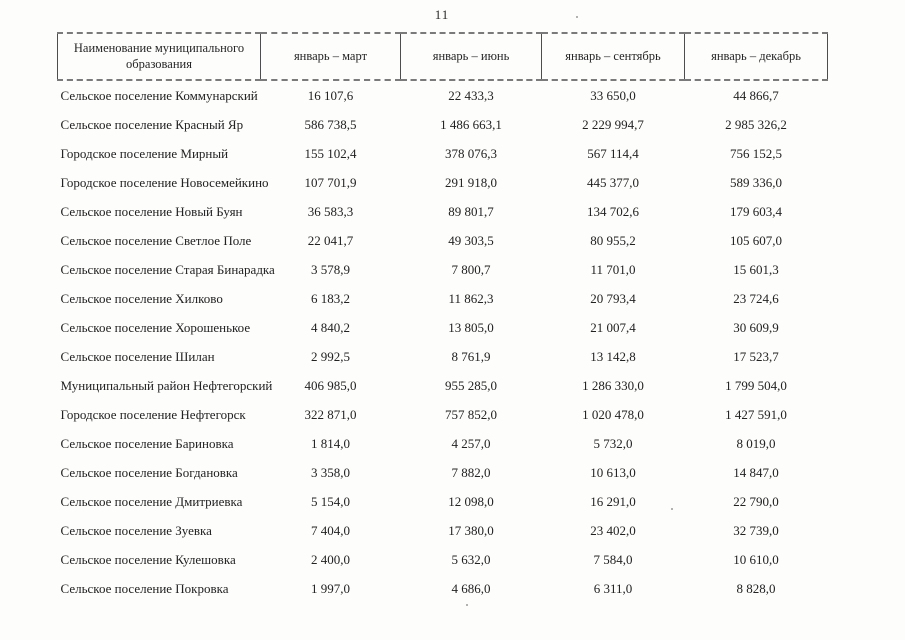  What do you see at coordinates (330, 443) in the screenshot?
I see `value-cell: 1 814,0` at bounding box center [330, 443].